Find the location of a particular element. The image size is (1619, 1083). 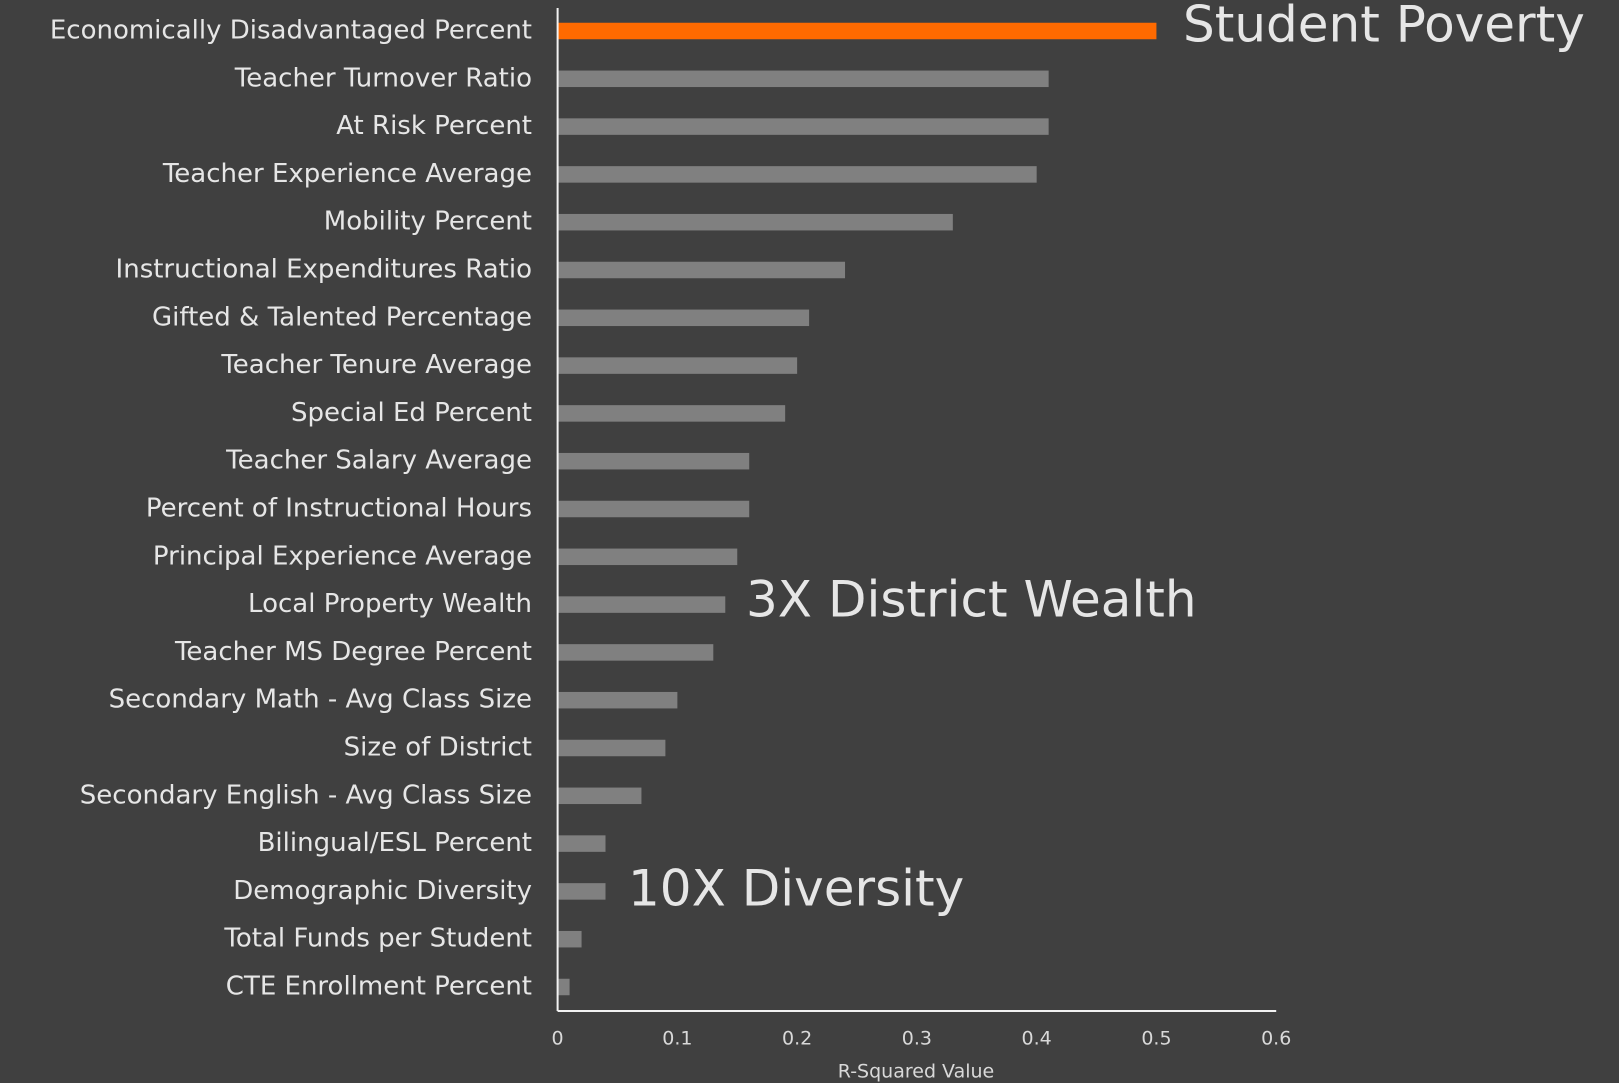

x-axis-title: R-Squared Value is located at coordinates (916, 1072).